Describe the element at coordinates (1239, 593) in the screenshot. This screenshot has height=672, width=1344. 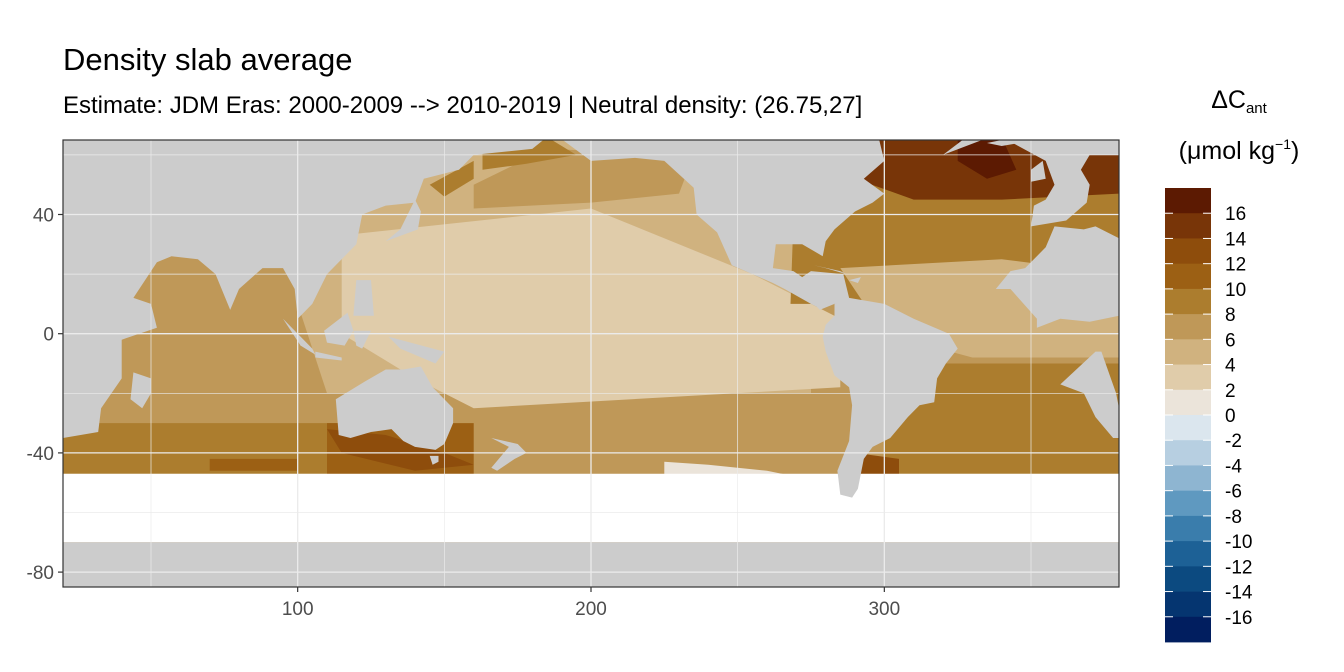
I see `legend-tick-label: -14` at that location.